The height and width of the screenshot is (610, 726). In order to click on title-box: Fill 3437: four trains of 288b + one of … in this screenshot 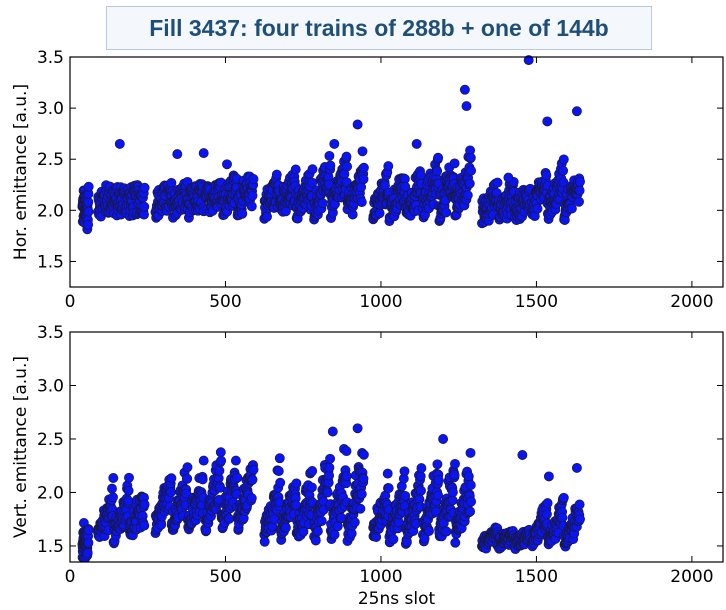, I will do `click(379, 28)`.